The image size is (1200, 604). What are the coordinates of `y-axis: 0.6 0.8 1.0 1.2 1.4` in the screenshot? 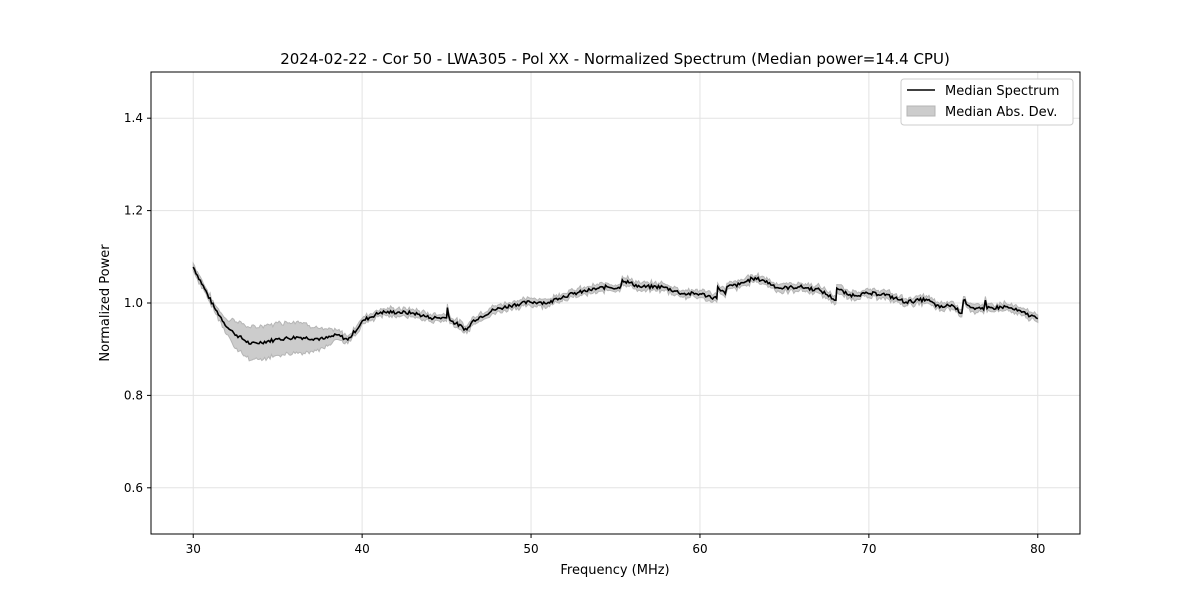 It's located at (137, 303).